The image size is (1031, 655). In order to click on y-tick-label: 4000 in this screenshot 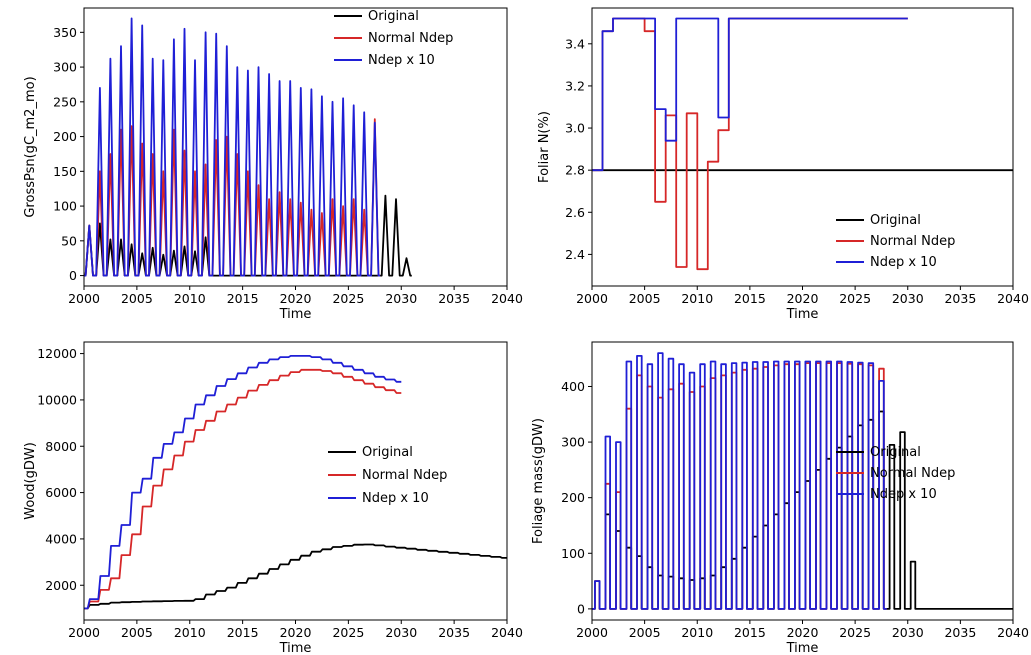, I will do `click(61, 538)`.